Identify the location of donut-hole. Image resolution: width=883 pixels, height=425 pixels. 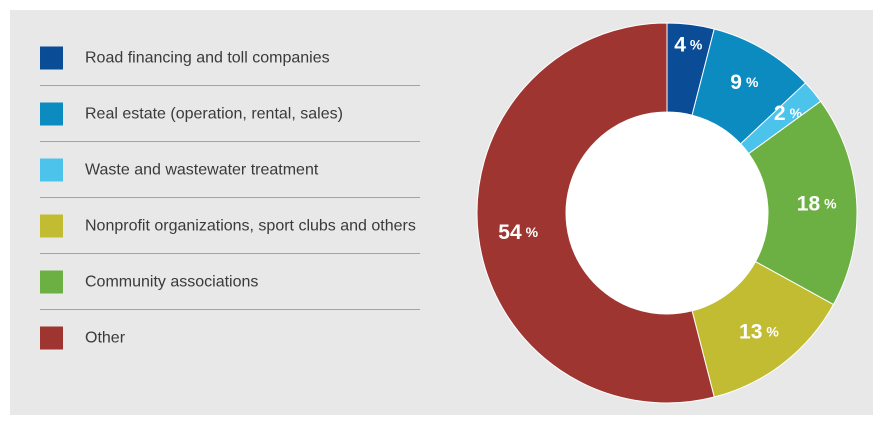
(667, 213).